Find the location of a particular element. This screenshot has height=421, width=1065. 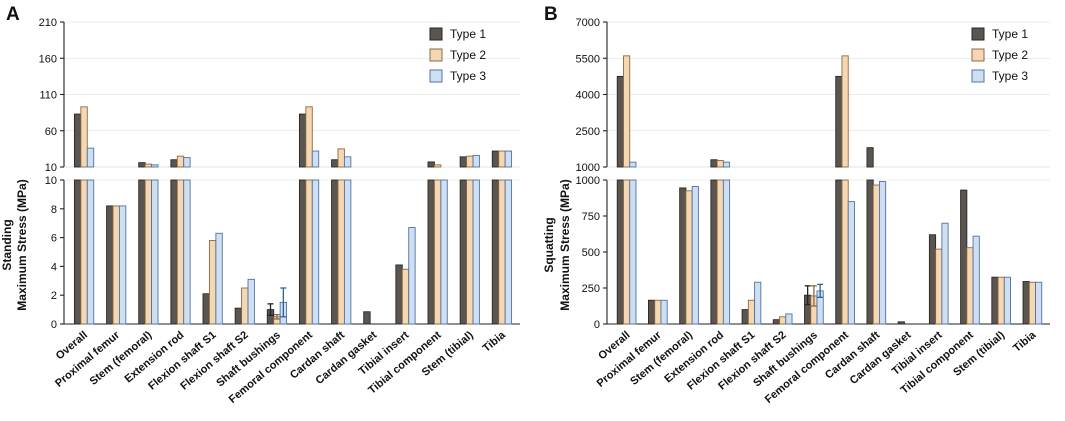

panel-b-ytick-label-lower: 500 is located at coordinates (591, 253).